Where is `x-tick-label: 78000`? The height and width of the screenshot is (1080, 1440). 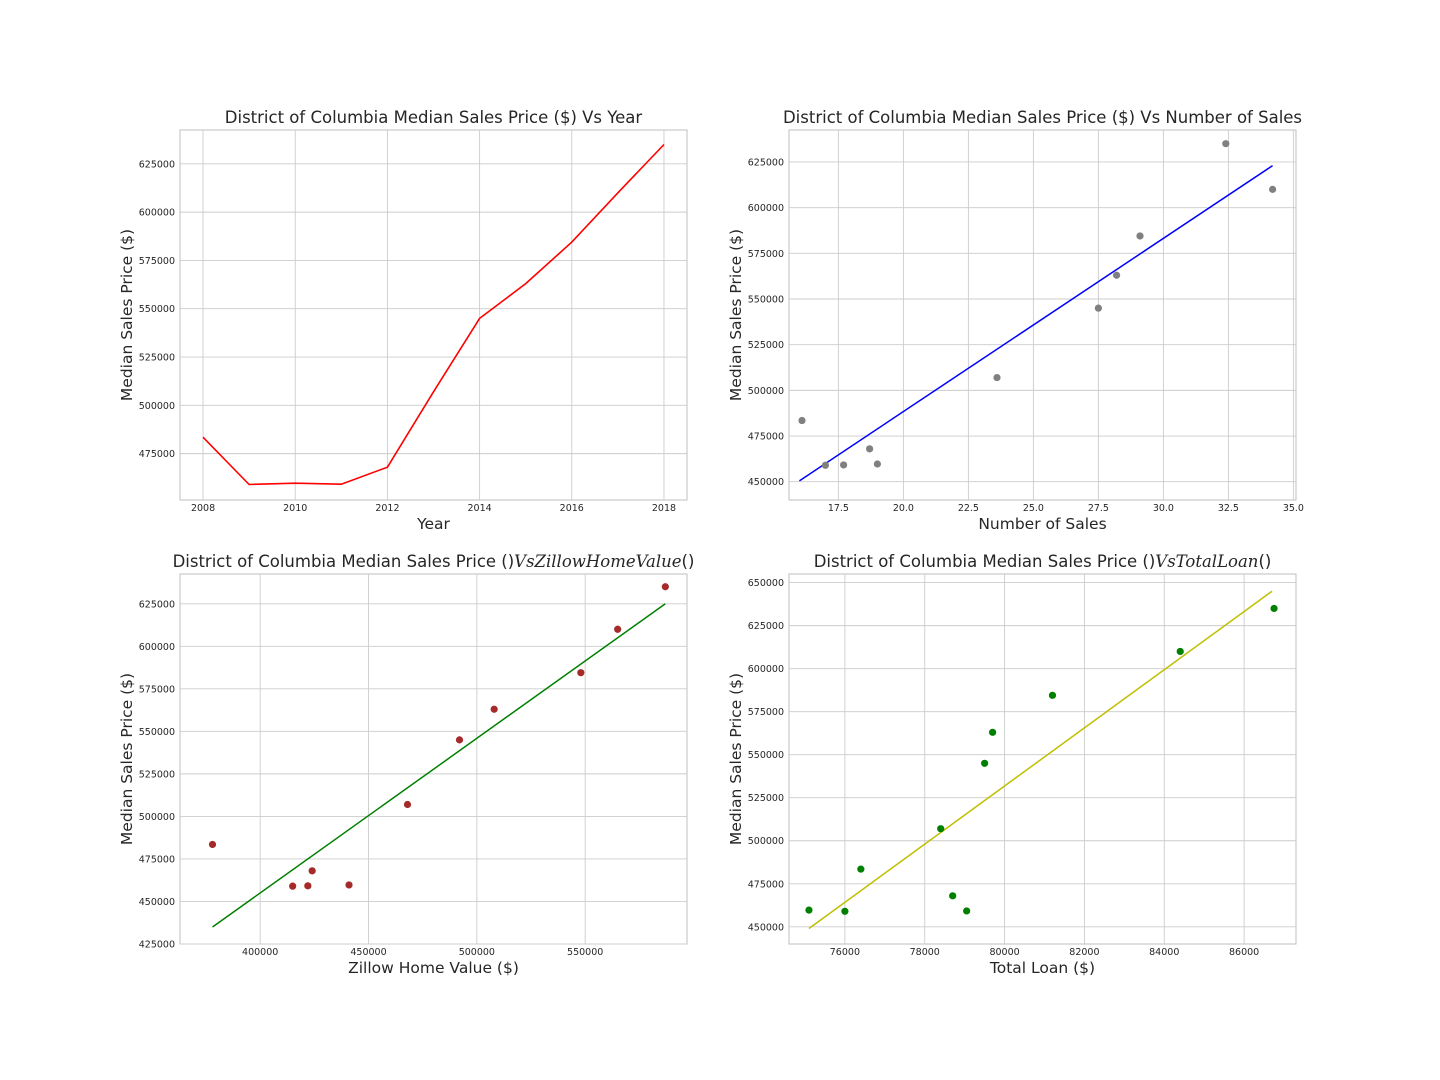
x-tick-label: 78000 is located at coordinates (925, 952).